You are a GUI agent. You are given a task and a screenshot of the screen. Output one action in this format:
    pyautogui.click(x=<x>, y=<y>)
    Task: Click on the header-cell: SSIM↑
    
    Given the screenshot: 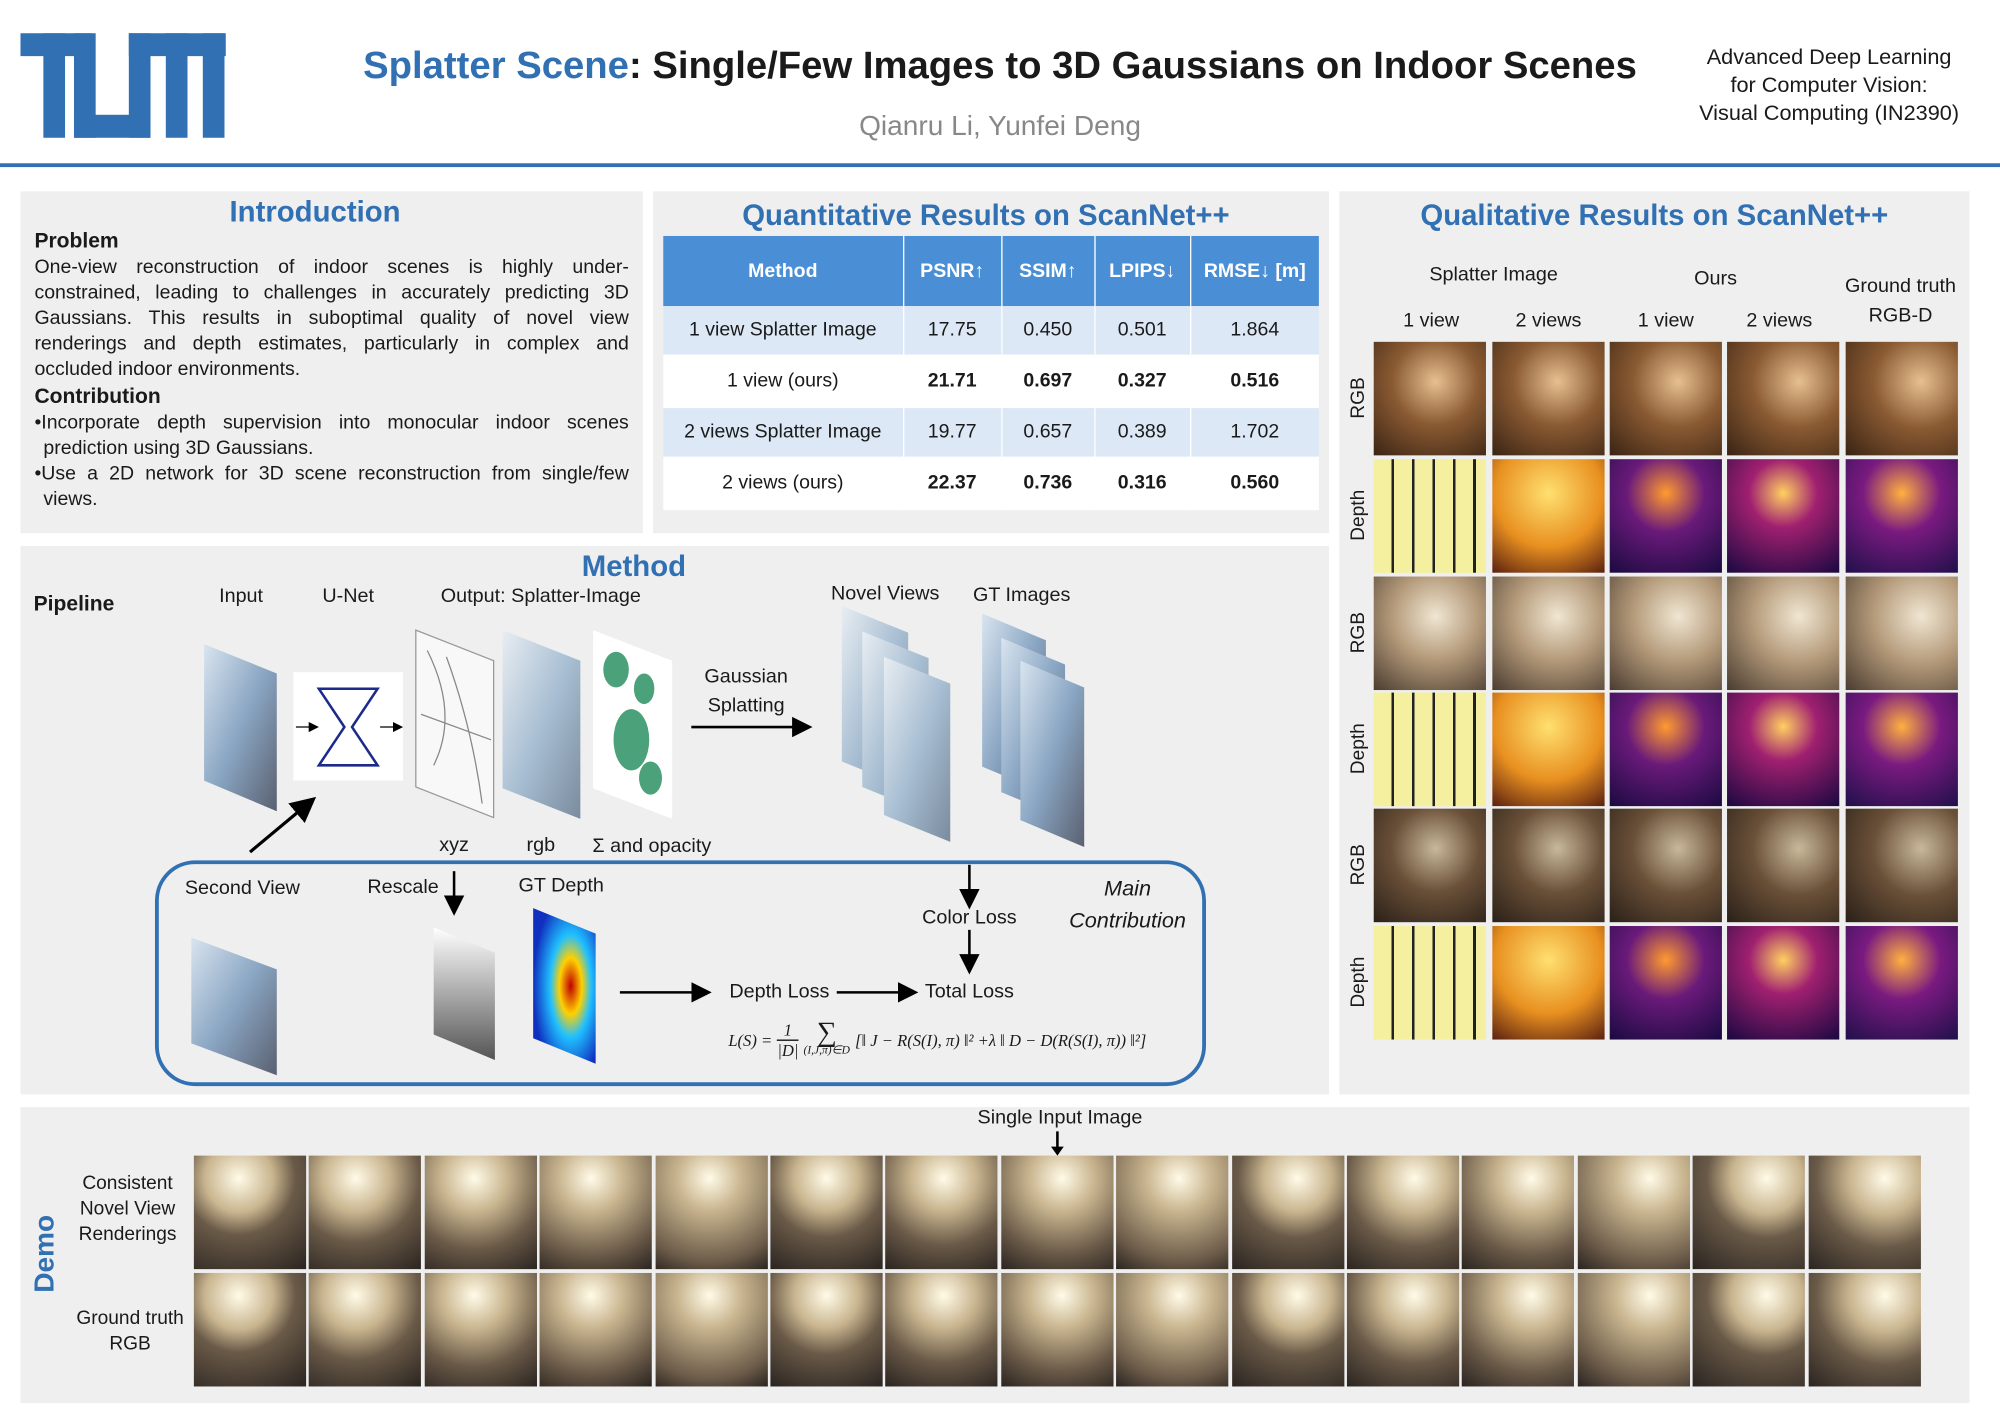 What is the action you would take?
    pyautogui.click(x=1047, y=271)
    